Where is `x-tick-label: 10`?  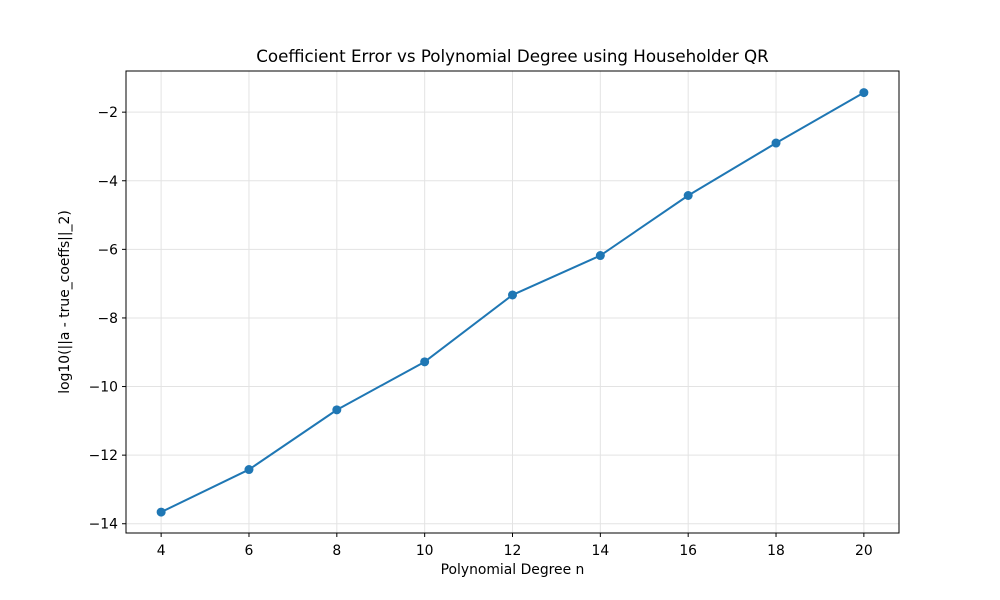 x-tick-label: 10 is located at coordinates (425, 551).